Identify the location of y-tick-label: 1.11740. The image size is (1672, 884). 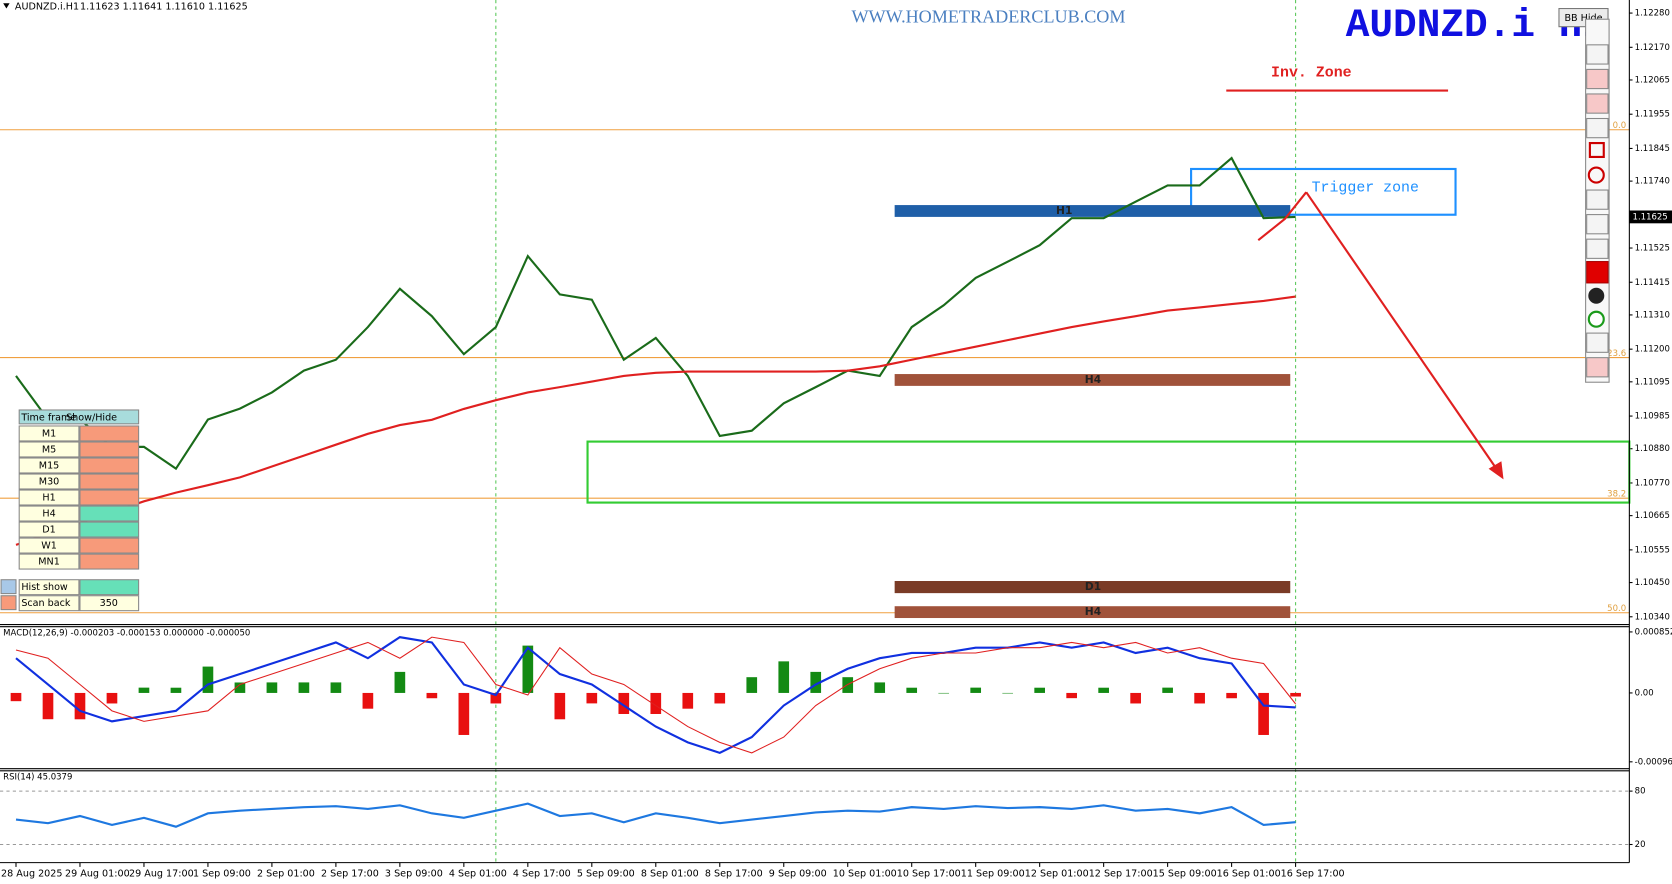
(1652, 182).